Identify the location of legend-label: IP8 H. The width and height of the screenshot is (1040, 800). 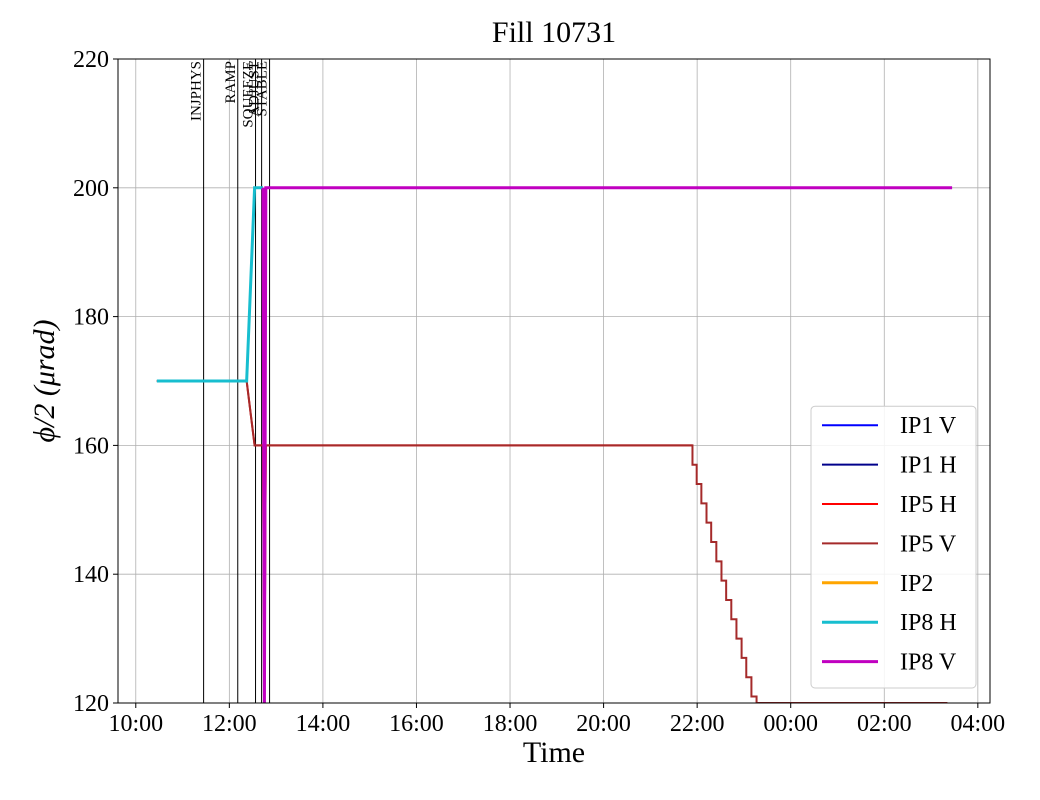
(928, 623).